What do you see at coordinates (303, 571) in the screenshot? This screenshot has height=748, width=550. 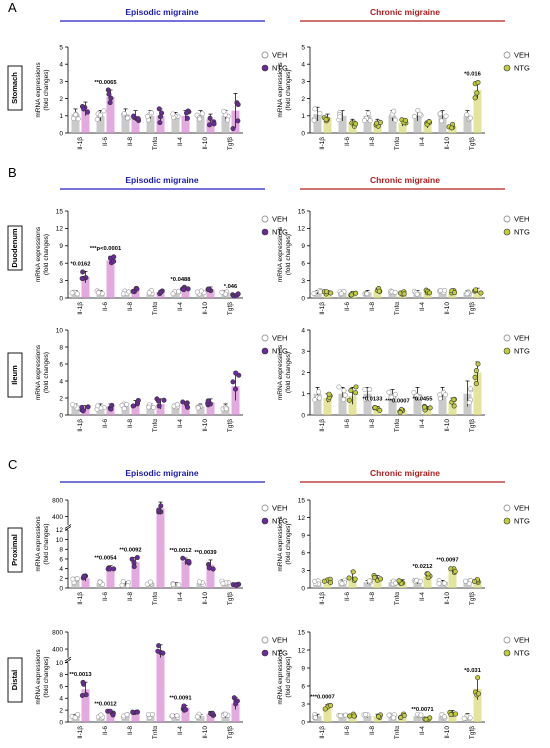 I see `y-tick-label: 3` at bounding box center [303, 571].